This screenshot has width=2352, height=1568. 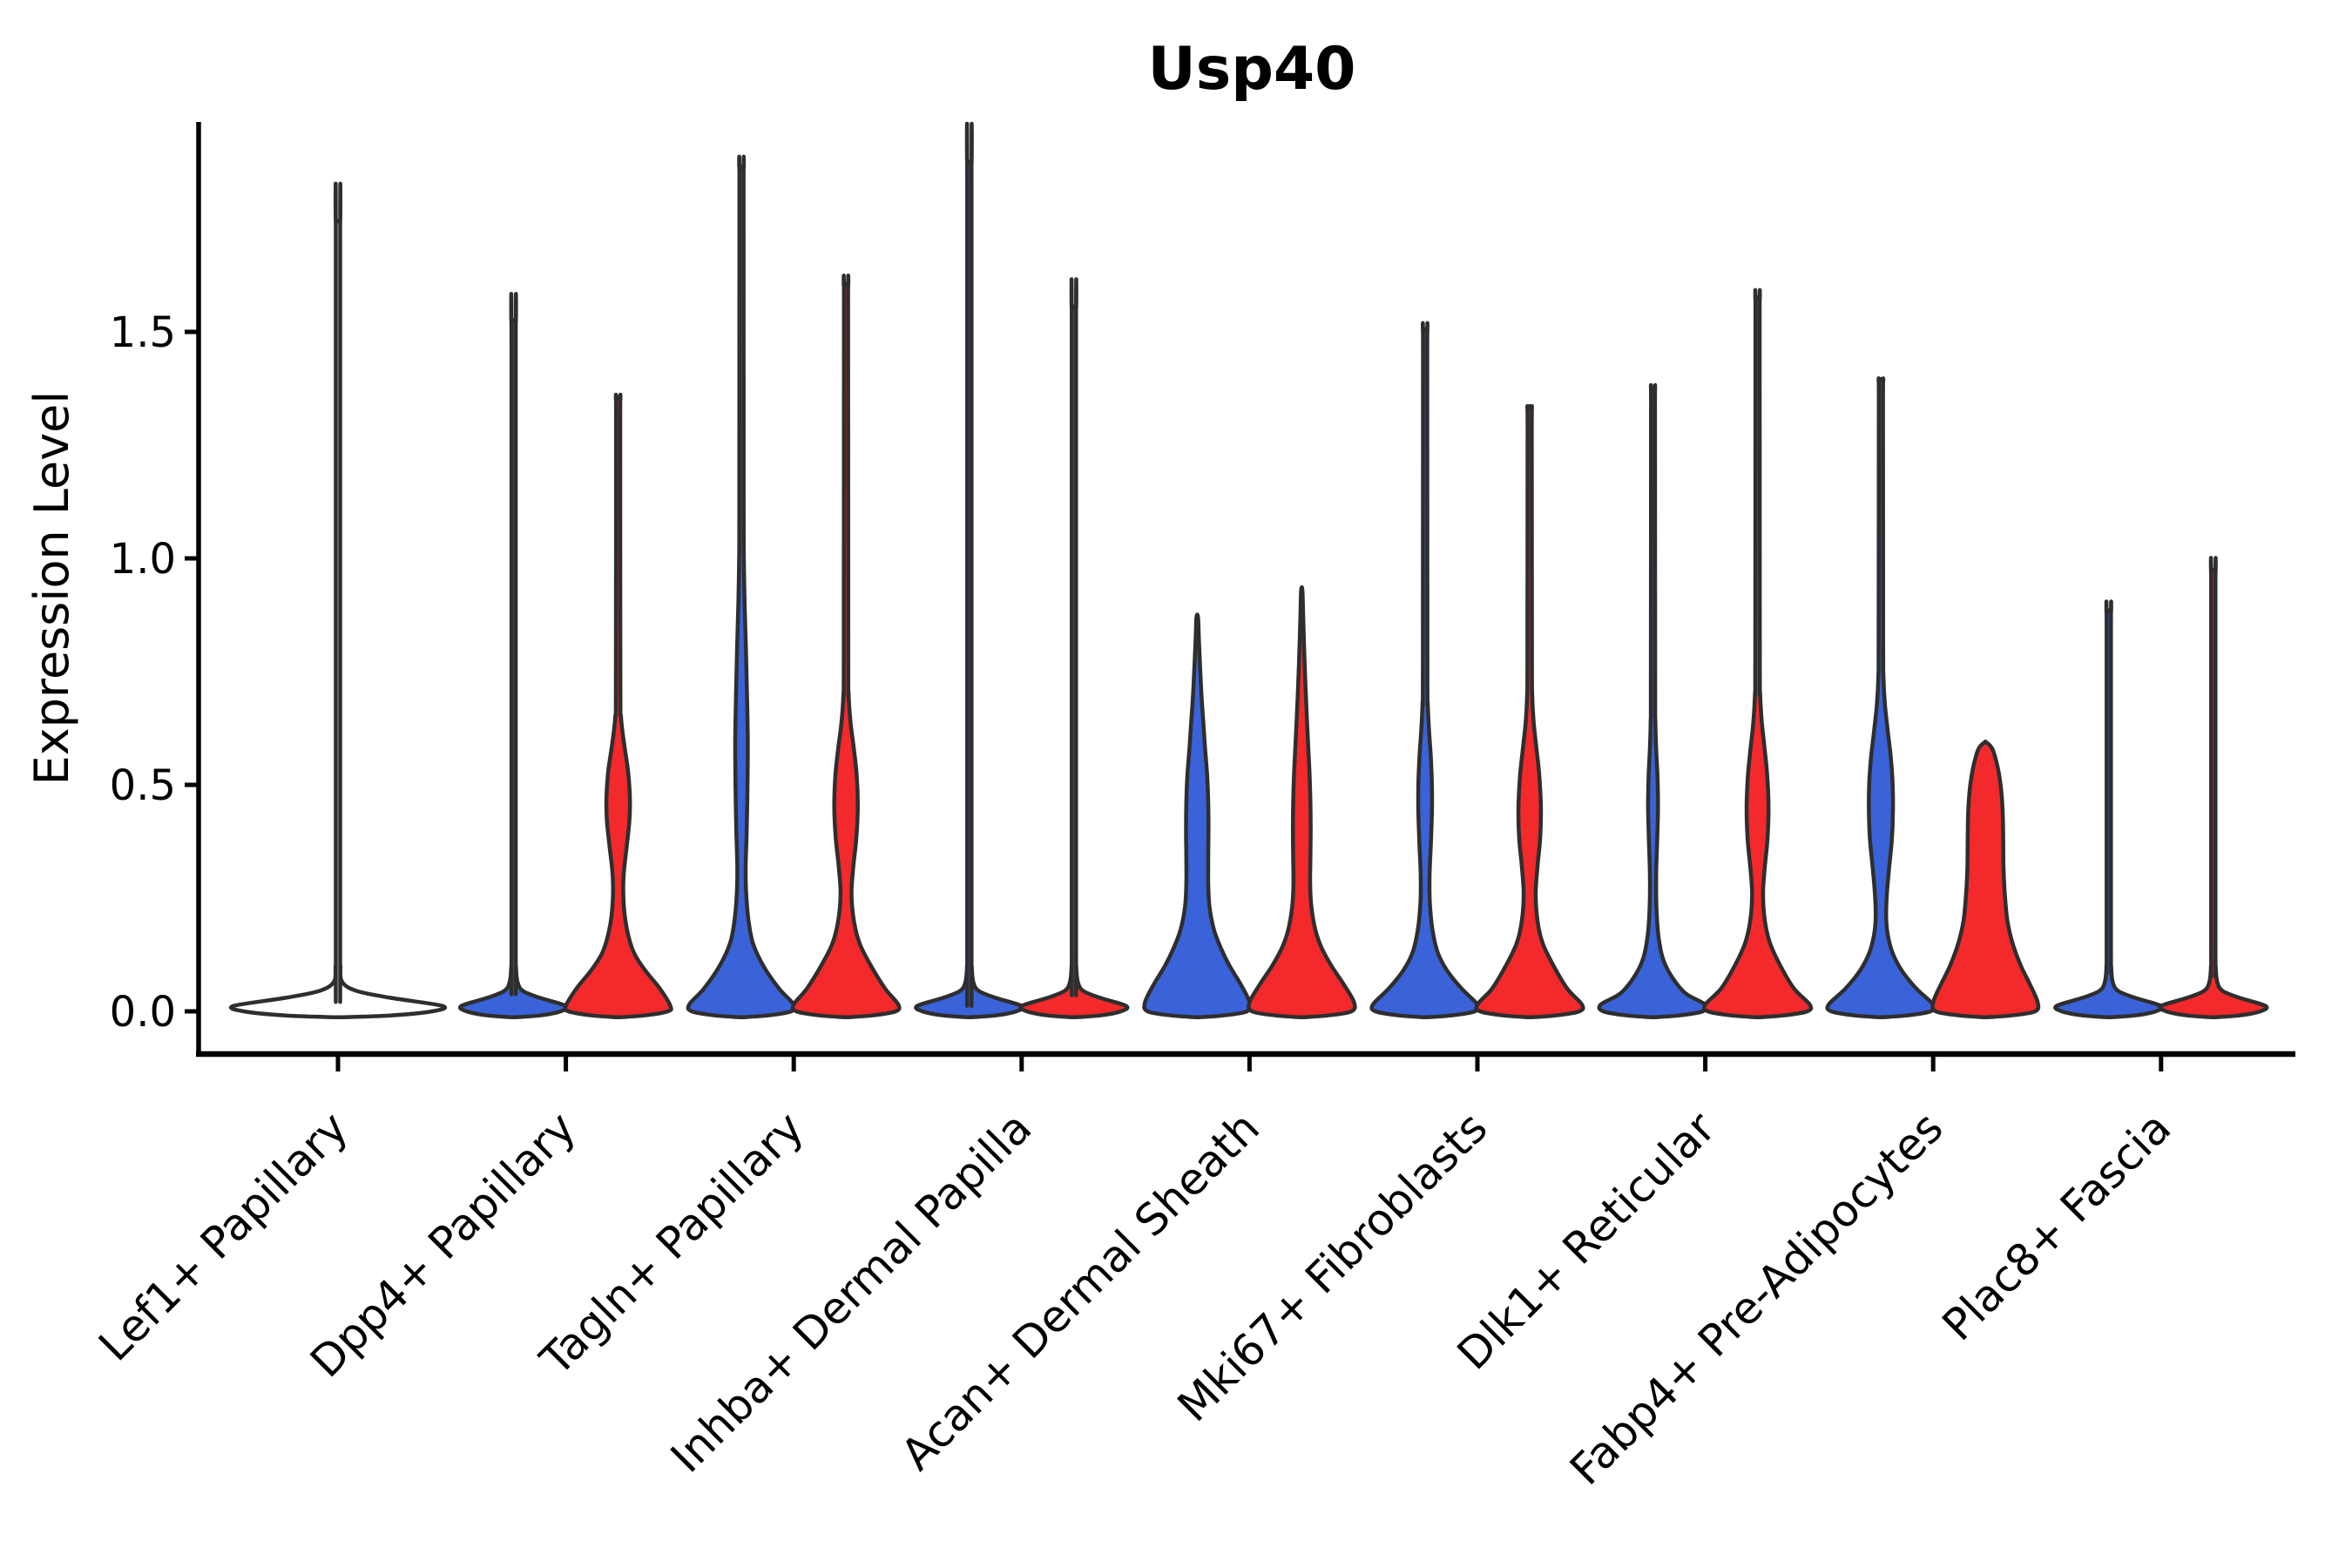 What do you see at coordinates (143, 332) in the screenshot?
I see `y-tick-label: 1.5` at bounding box center [143, 332].